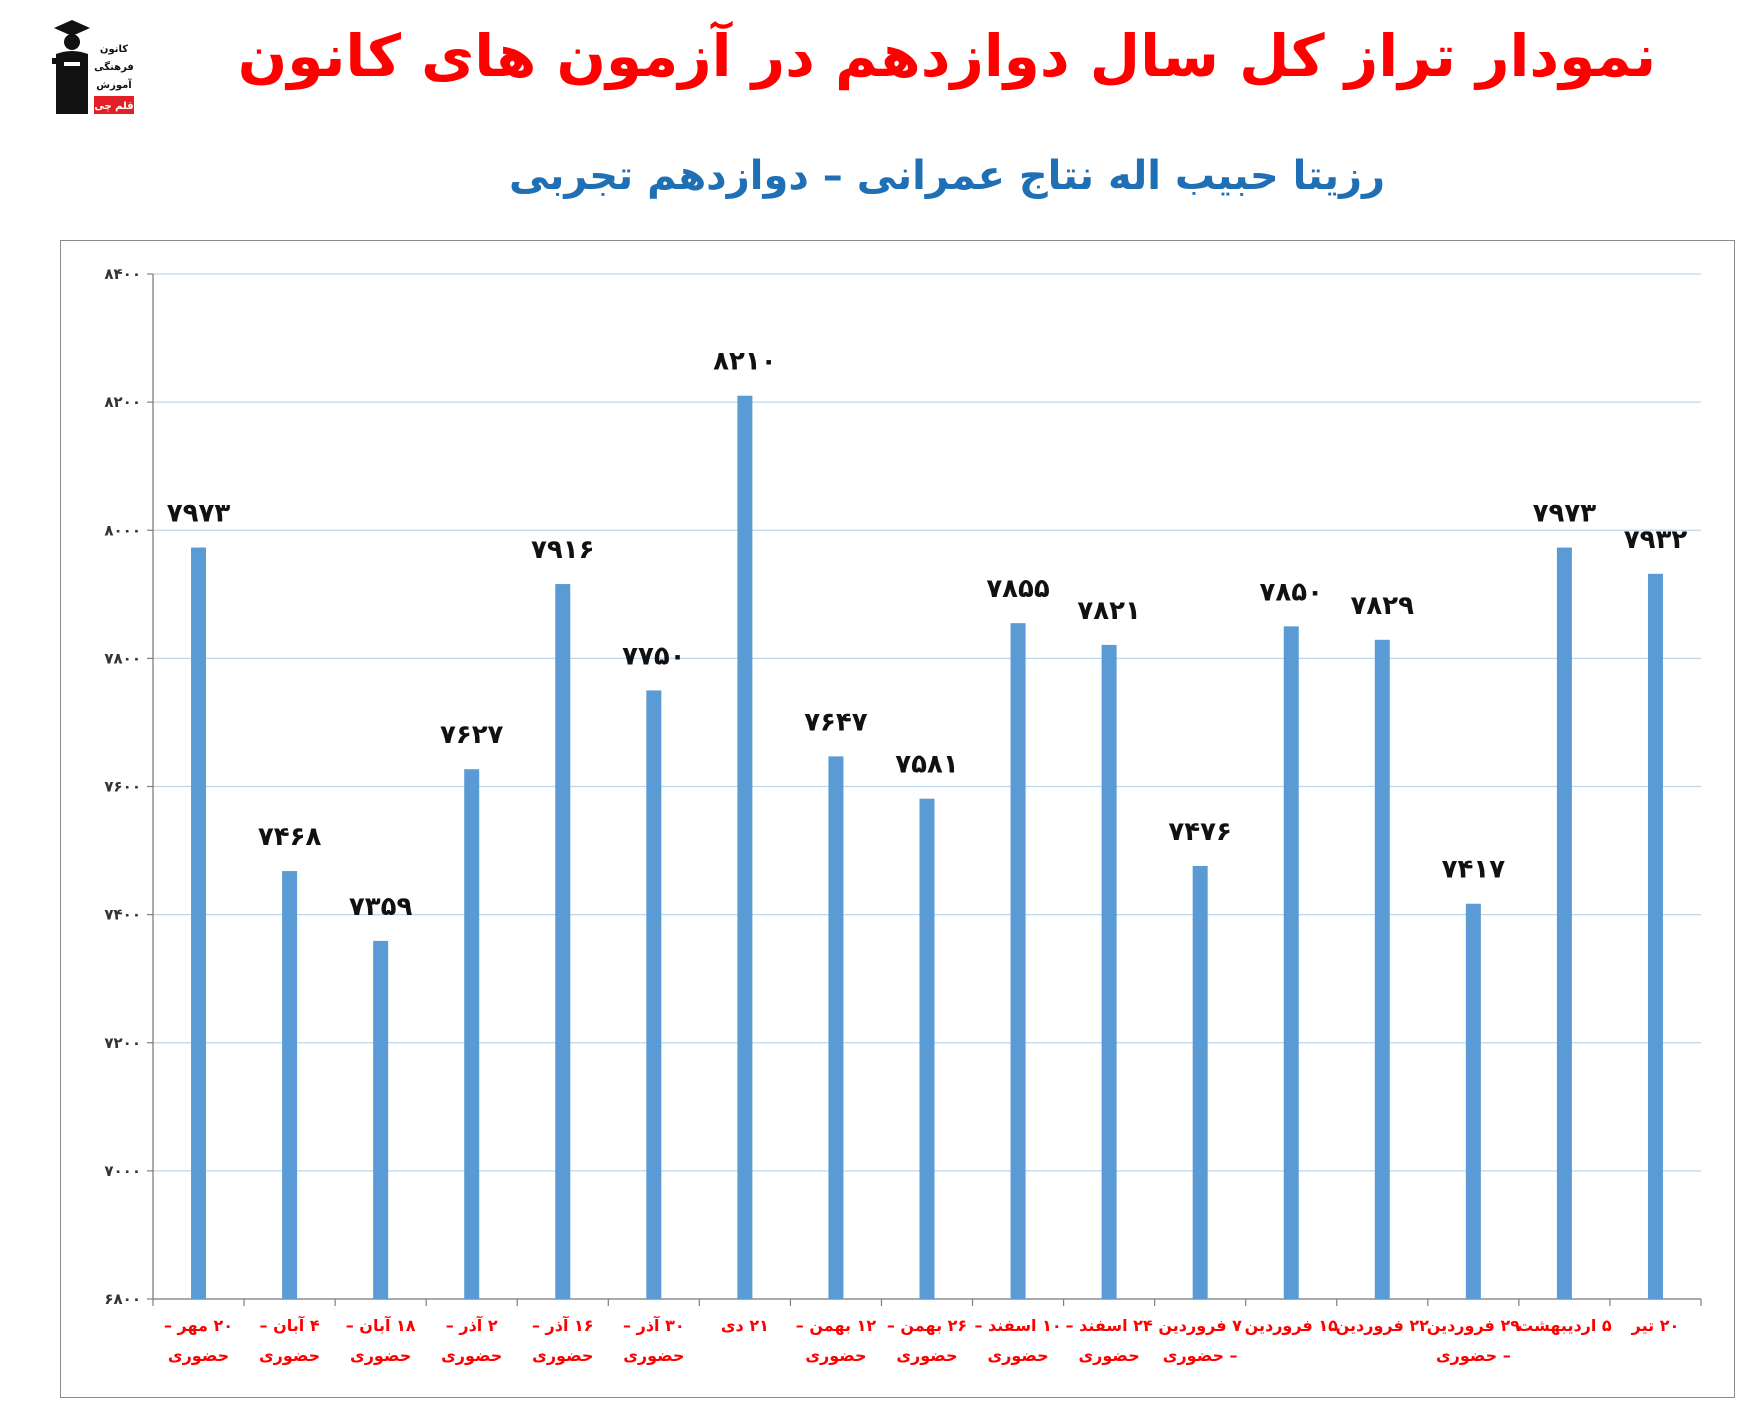 This screenshot has width=1764, height=1428. Describe the element at coordinates (122, 1299) in the screenshot. I see `y-tick-label: ۶۸۰۰` at that location.